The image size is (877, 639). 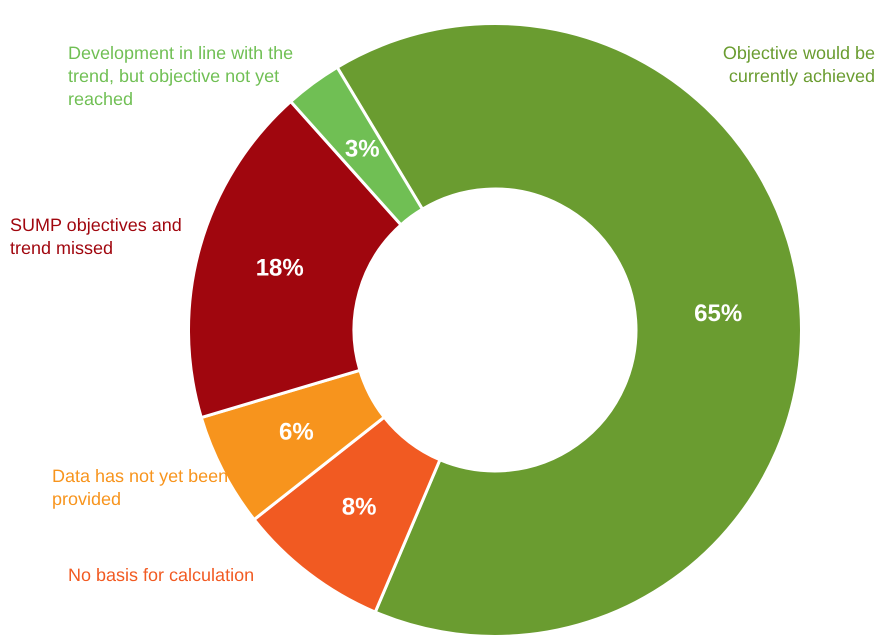 I want to click on data-label: 8%, so click(x=359, y=506).